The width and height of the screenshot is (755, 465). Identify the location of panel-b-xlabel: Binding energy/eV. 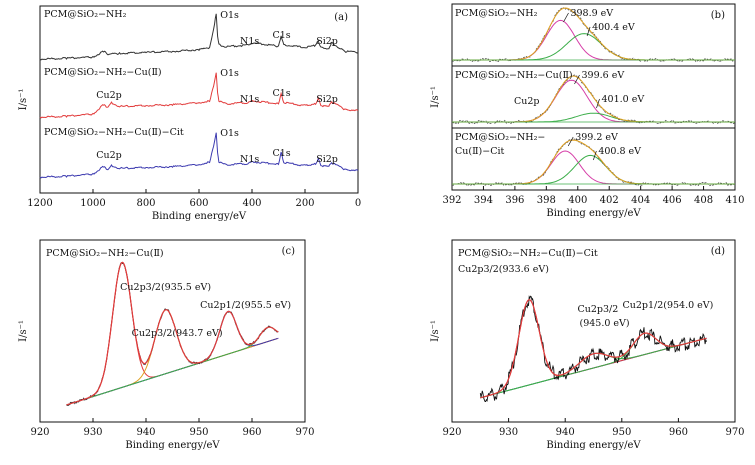
(593, 213).